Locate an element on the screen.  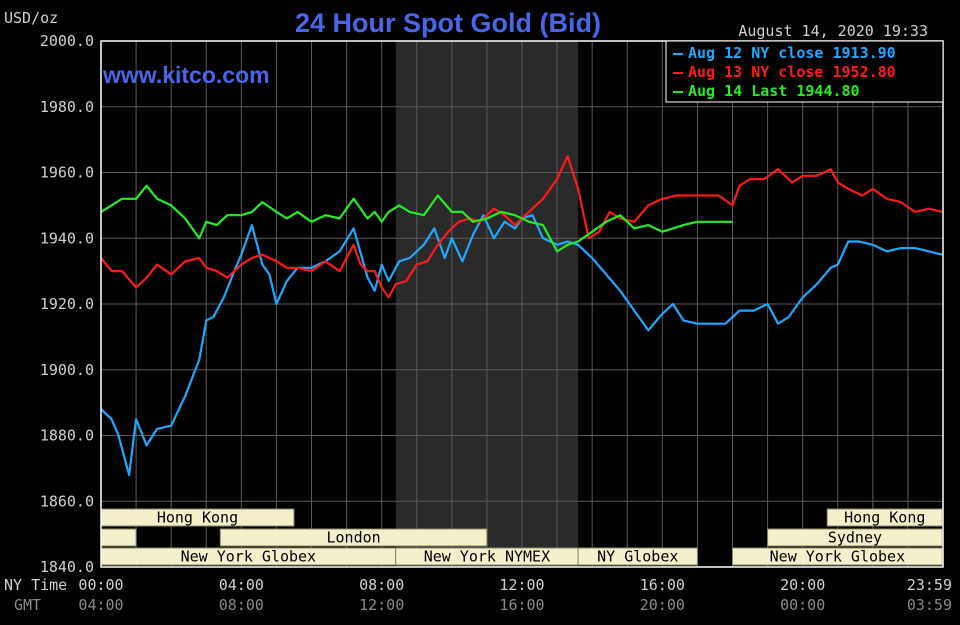
x-tick-label-ny: 08:00 is located at coordinates (381, 585).